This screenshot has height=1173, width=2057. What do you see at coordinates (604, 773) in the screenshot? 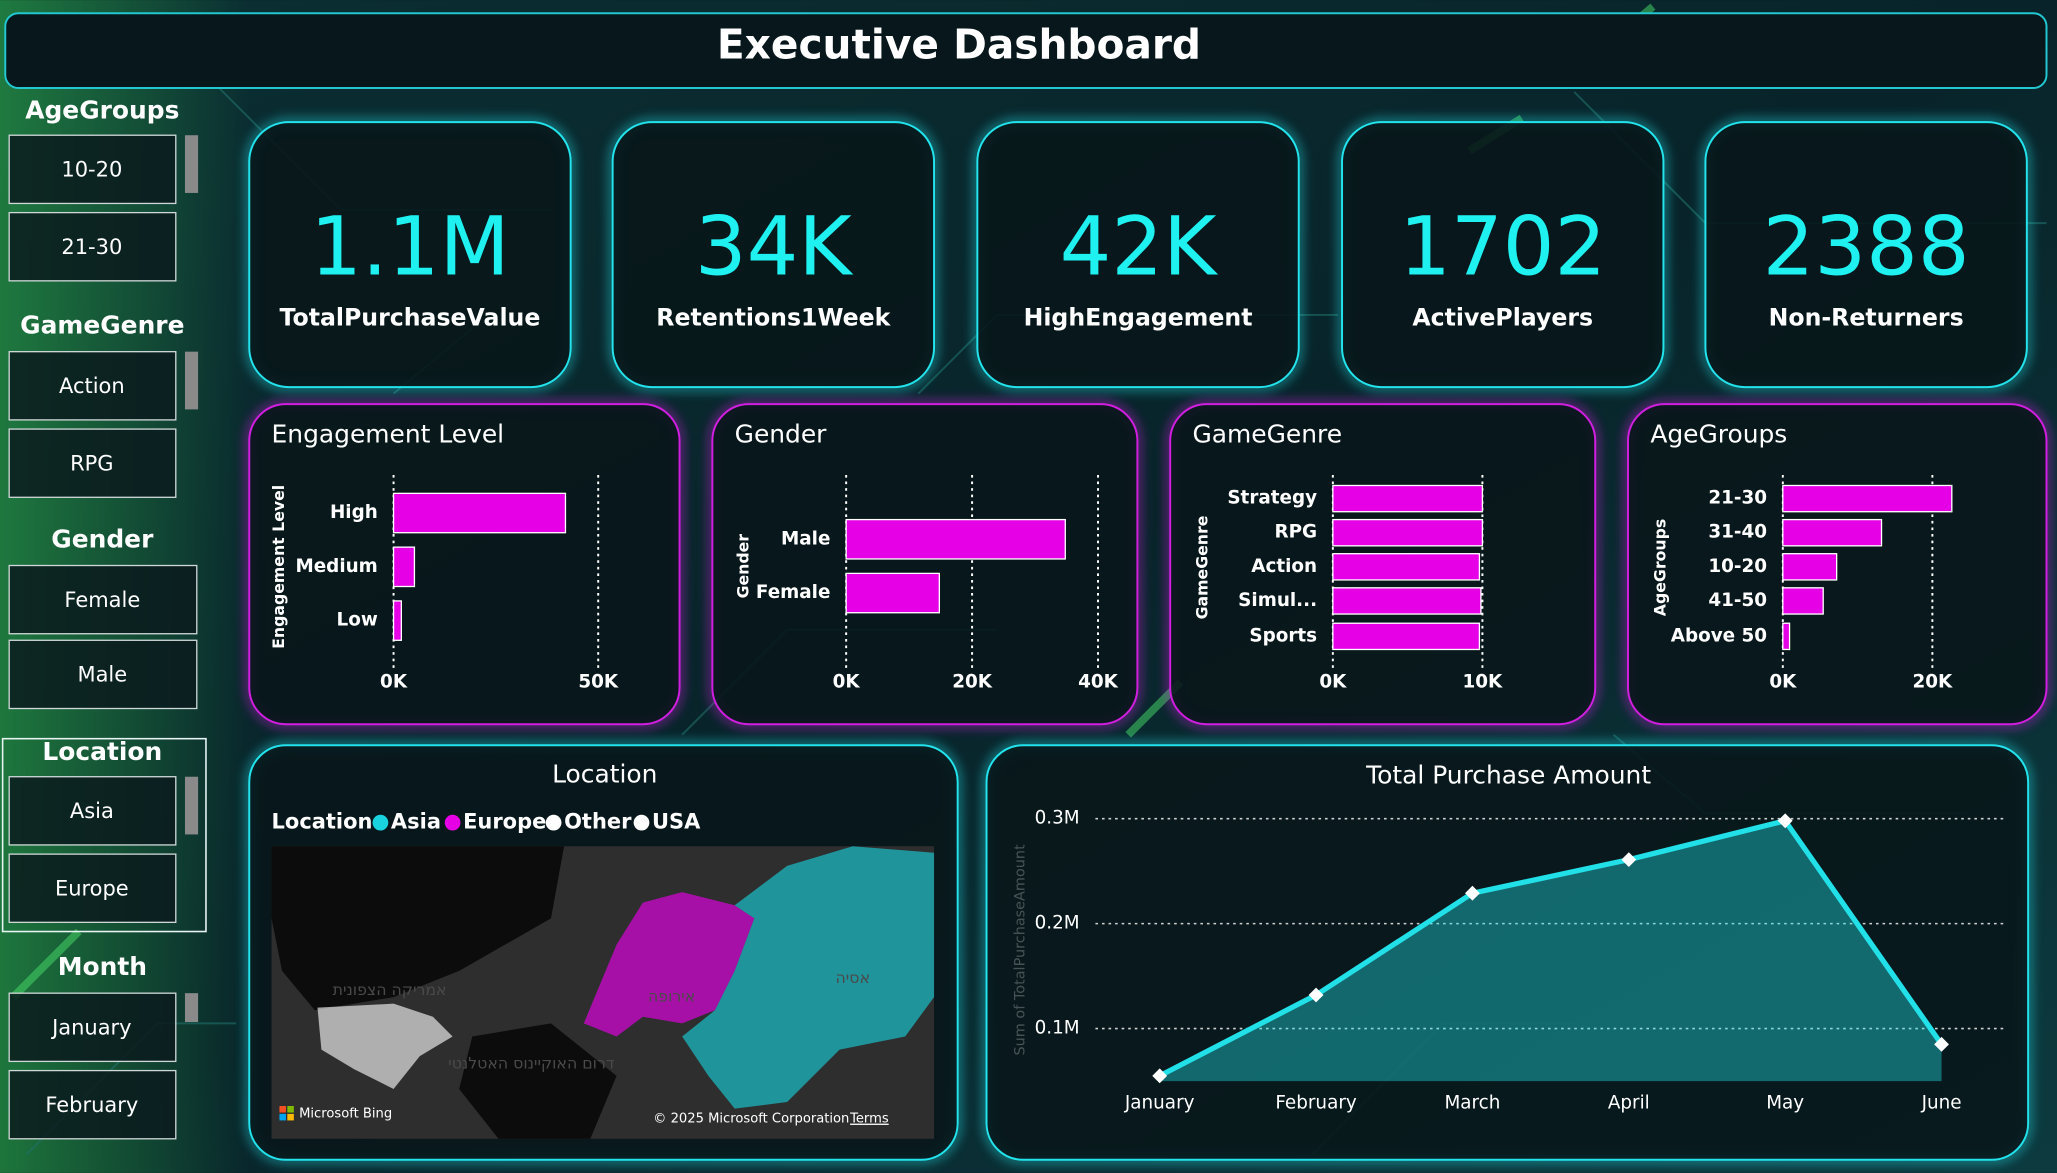
I see `chart-title: Location` at bounding box center [604, 773].